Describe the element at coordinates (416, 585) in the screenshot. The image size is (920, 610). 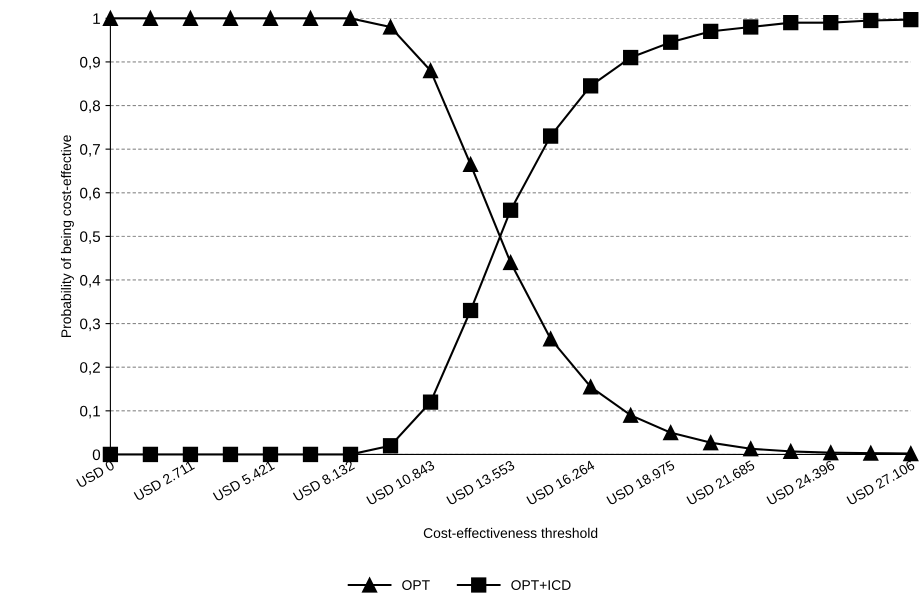
I see `legend-label: OPT` at that location.